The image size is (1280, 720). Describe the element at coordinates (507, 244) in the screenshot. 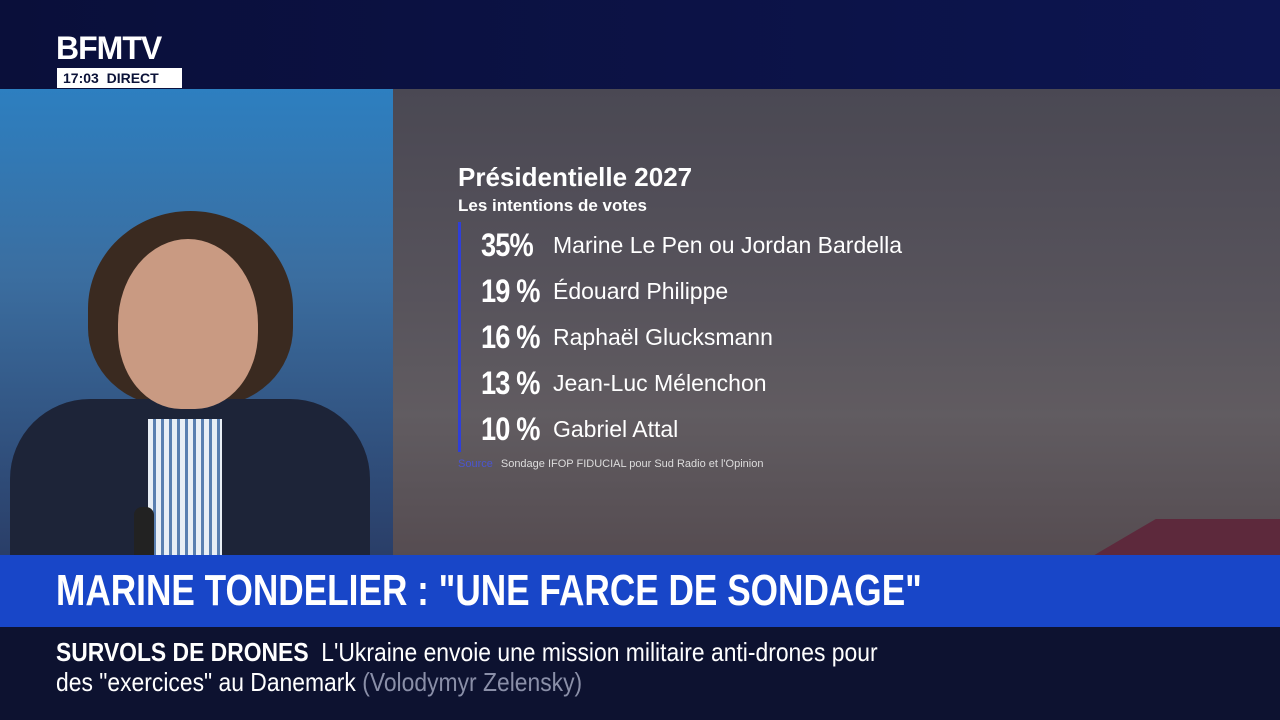

I see `poll-pct: 35%` at that location.